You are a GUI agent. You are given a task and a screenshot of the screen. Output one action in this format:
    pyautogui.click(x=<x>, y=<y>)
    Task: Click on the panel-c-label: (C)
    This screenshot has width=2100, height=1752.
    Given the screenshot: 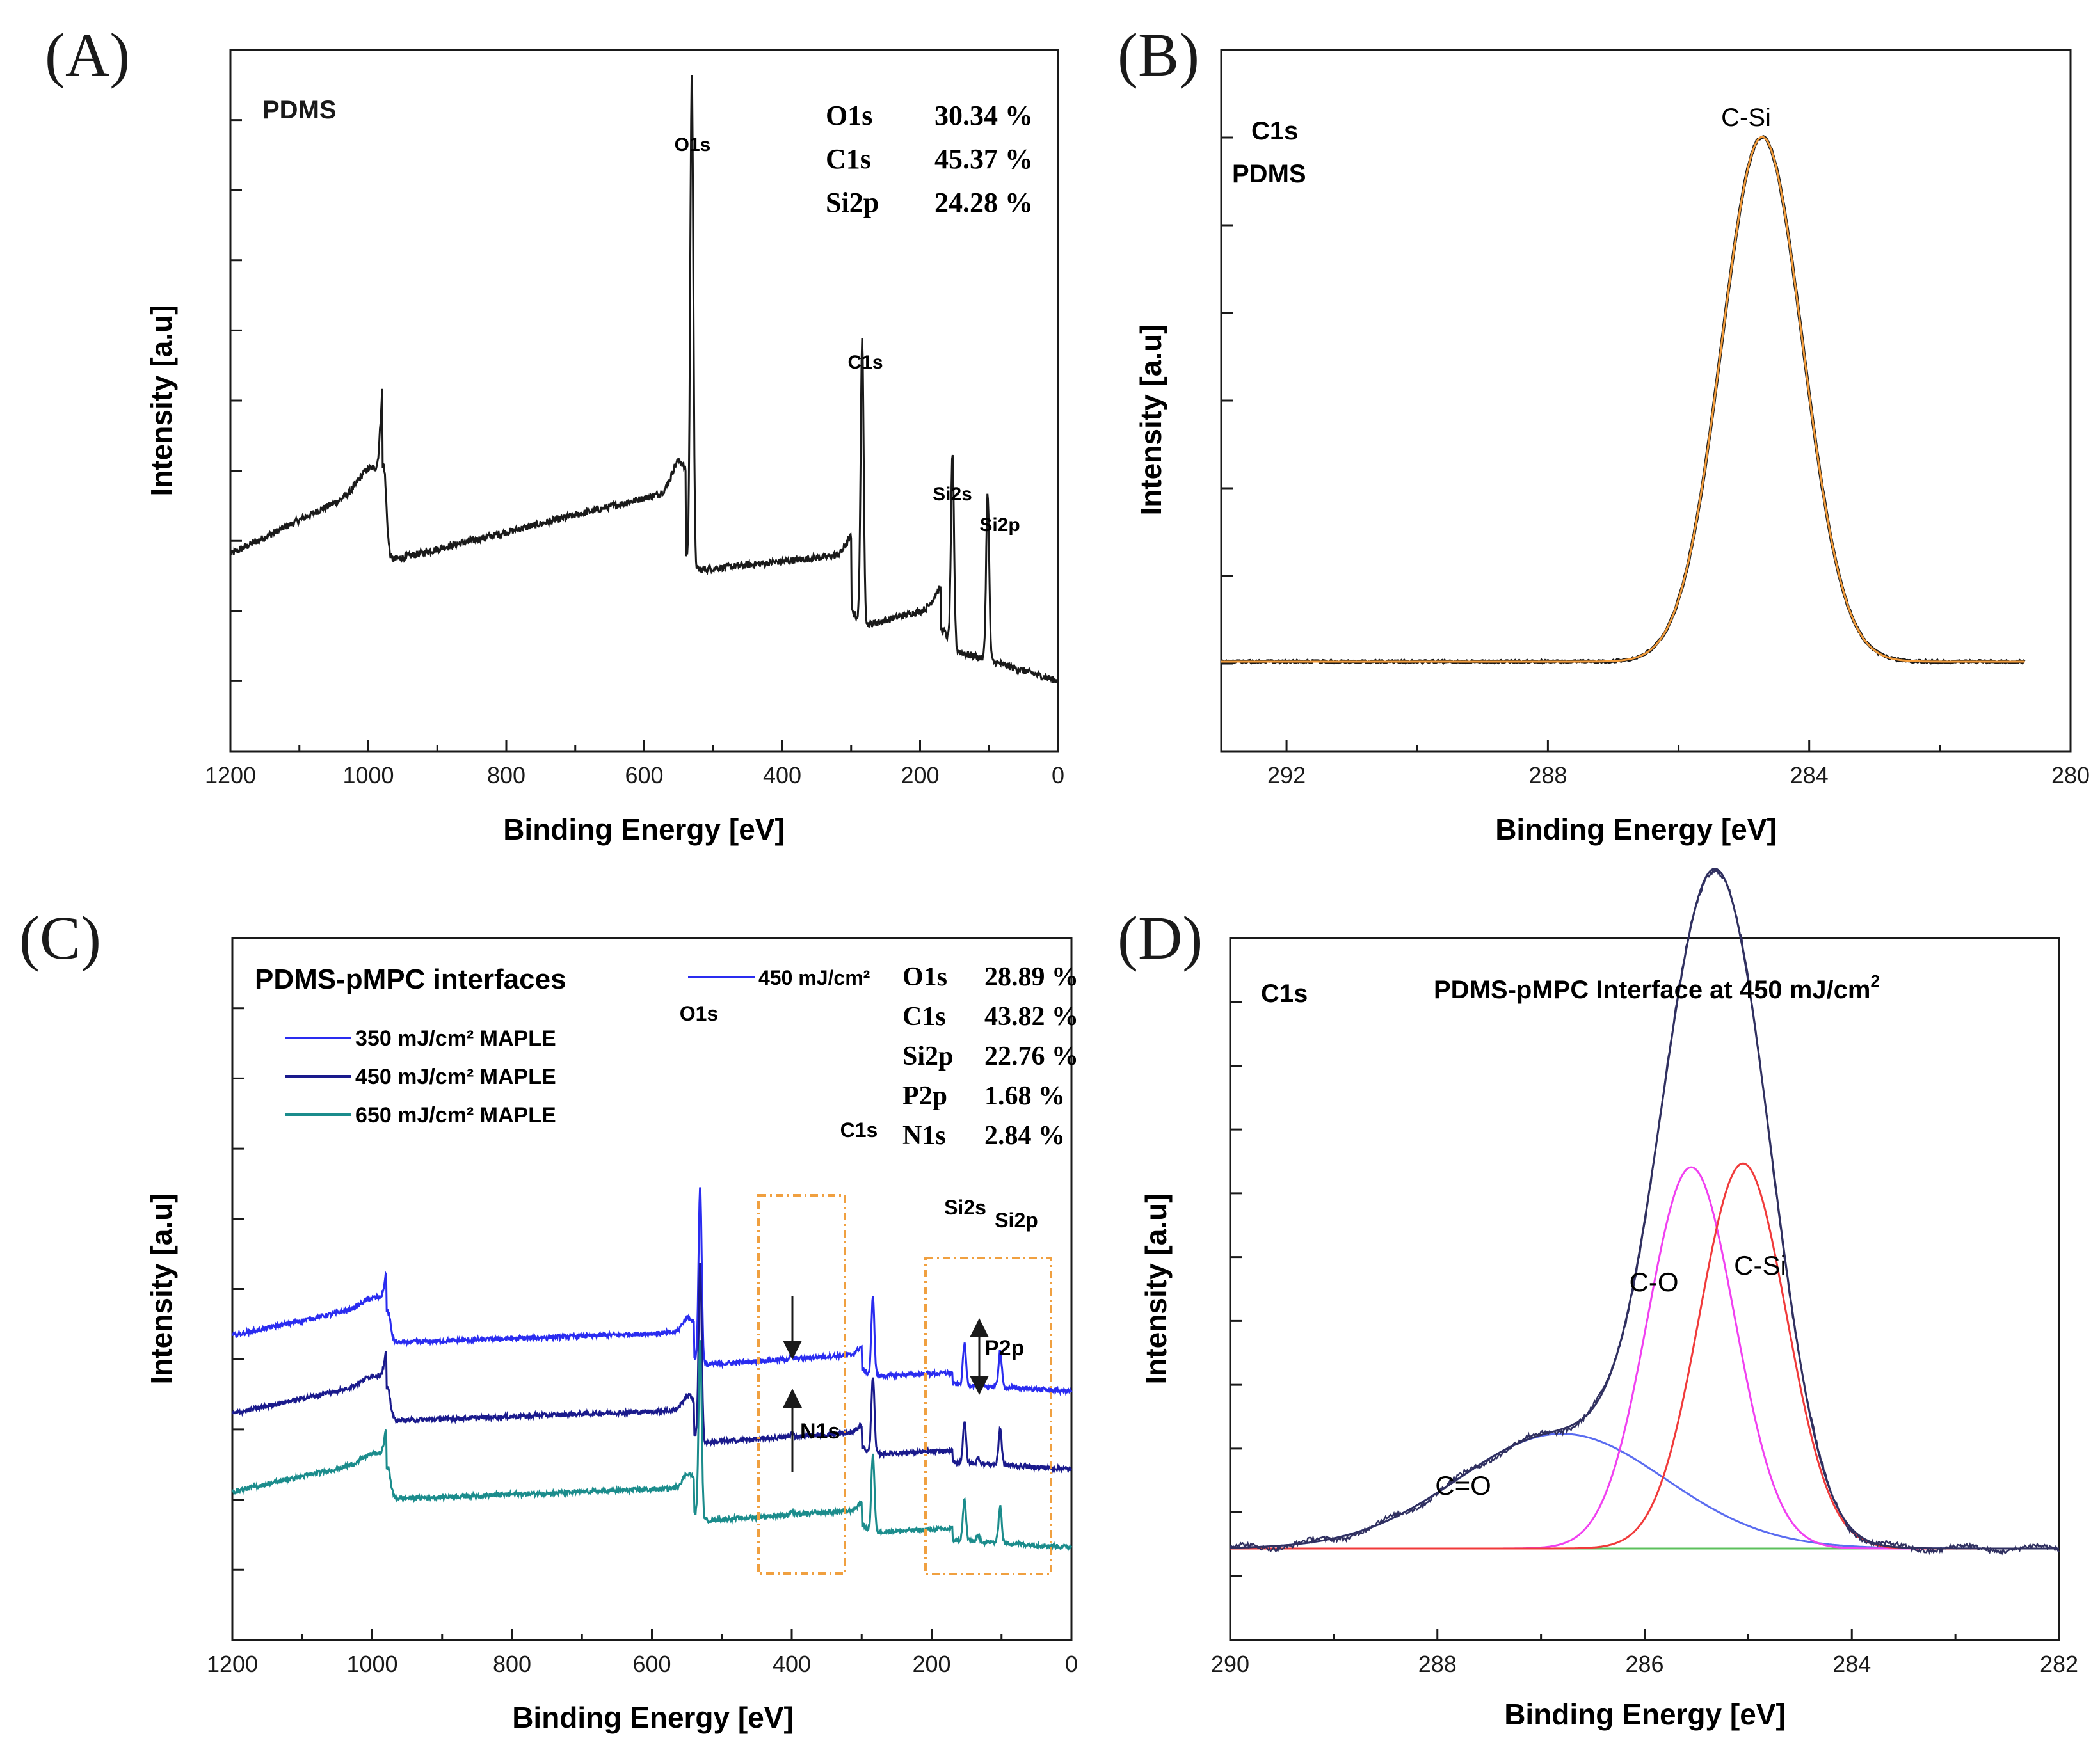 What is the action you would take?
    pyautogui.click(x=60, y=938)
    